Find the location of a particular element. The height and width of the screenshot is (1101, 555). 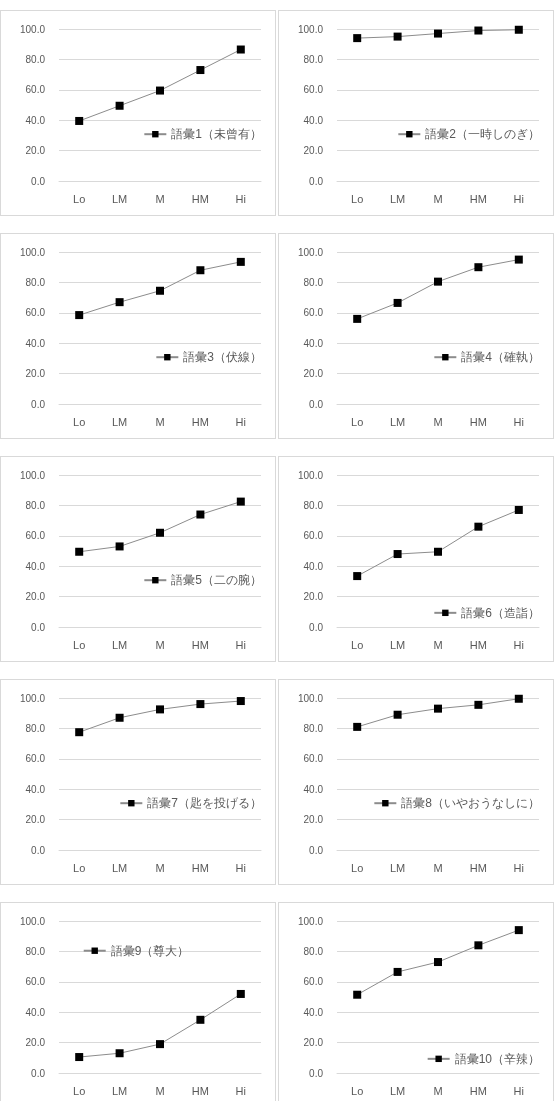

legend-label: 語彙9（尊大） is located at coordinates (150, 950).